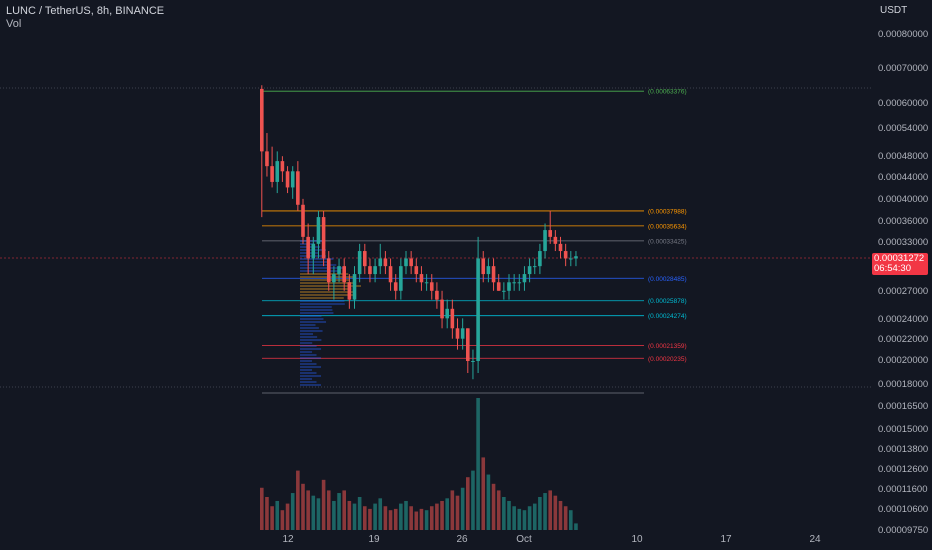 The image size is (932, 550). I want to click on current-price-value: 0.00031272, so click(899, 258).